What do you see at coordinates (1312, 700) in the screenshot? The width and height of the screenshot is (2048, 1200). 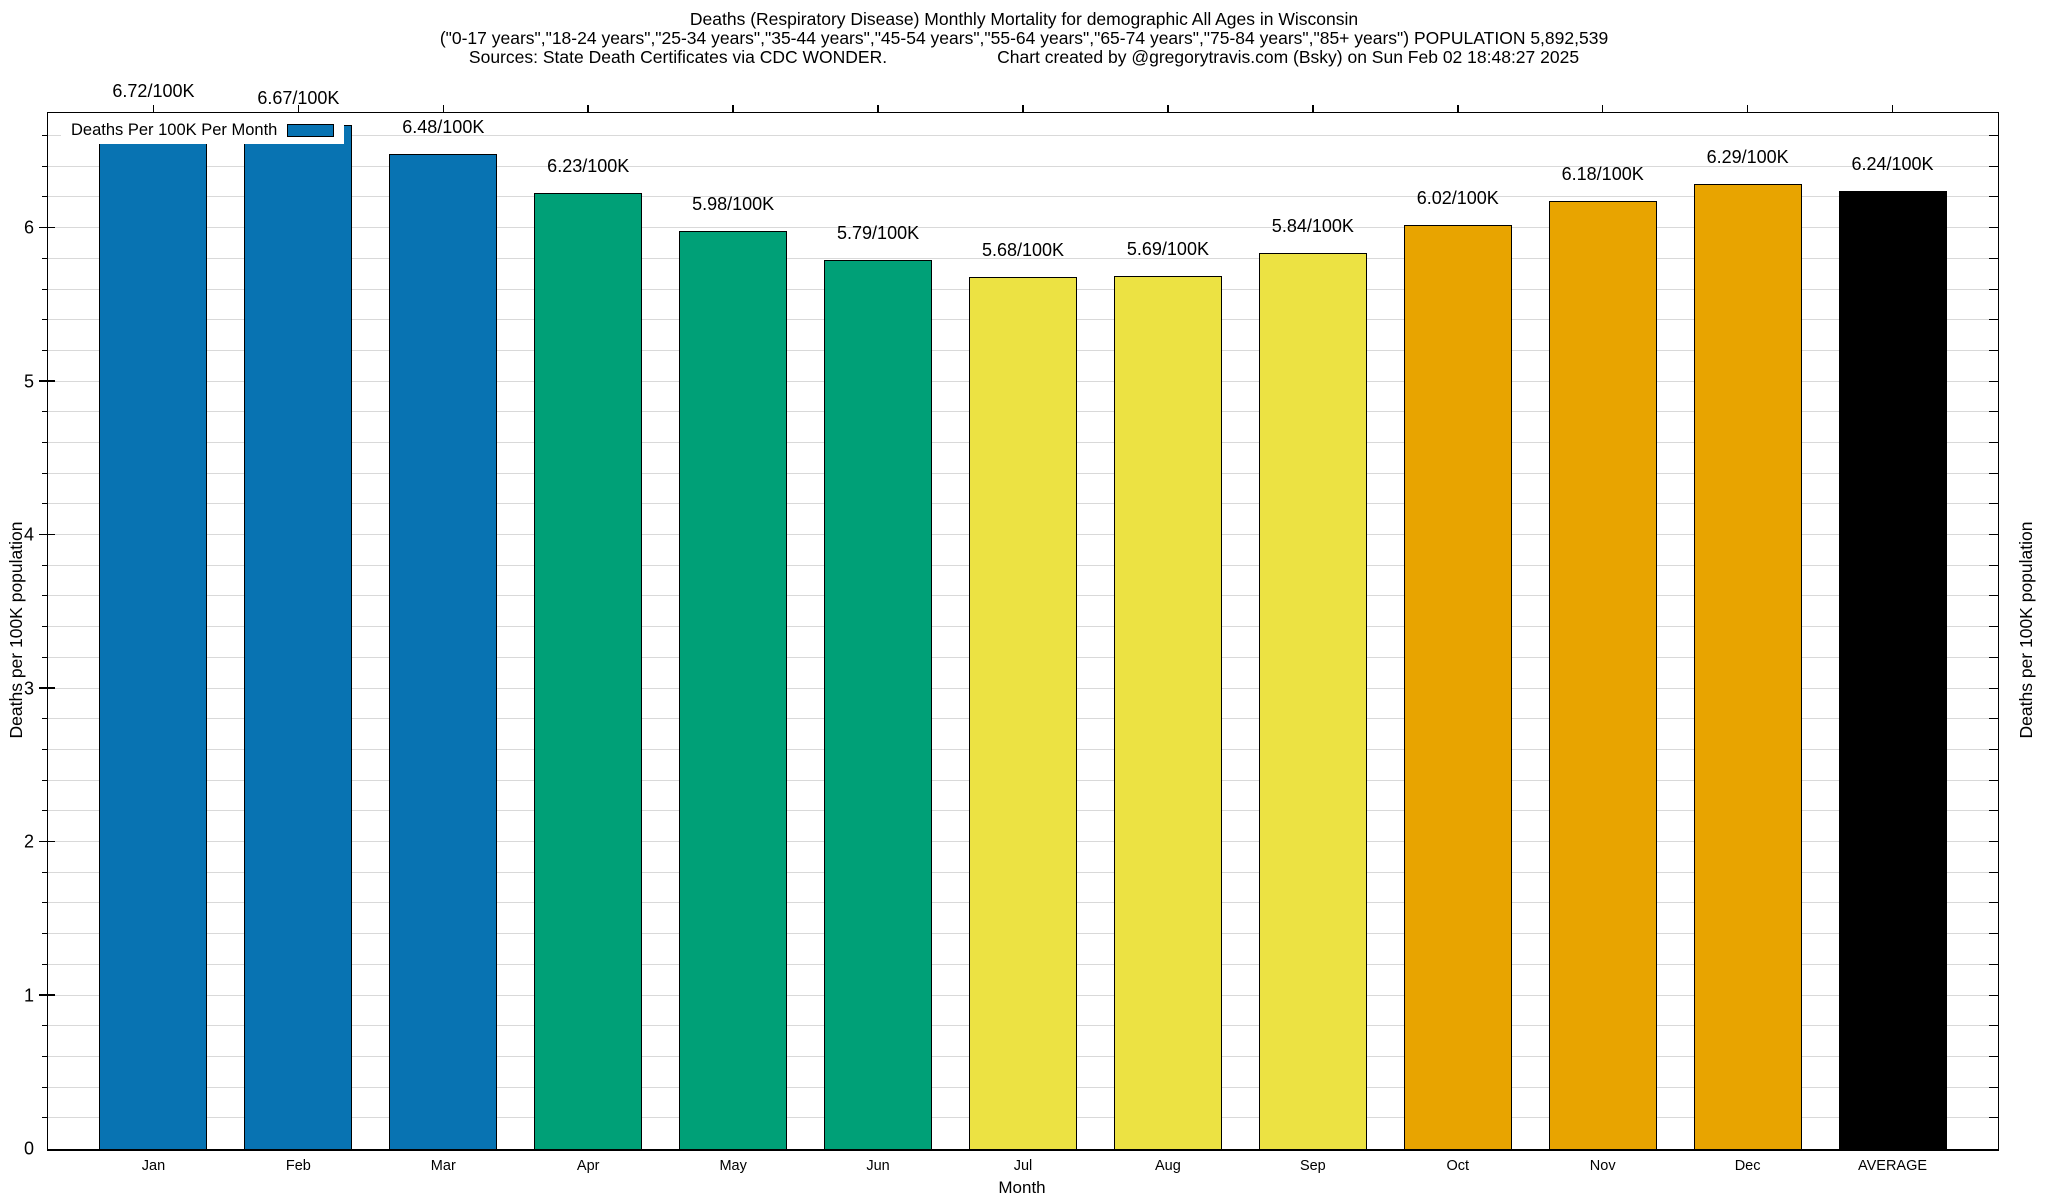 I see `bar-sep` at bounding box center [1312, 700].